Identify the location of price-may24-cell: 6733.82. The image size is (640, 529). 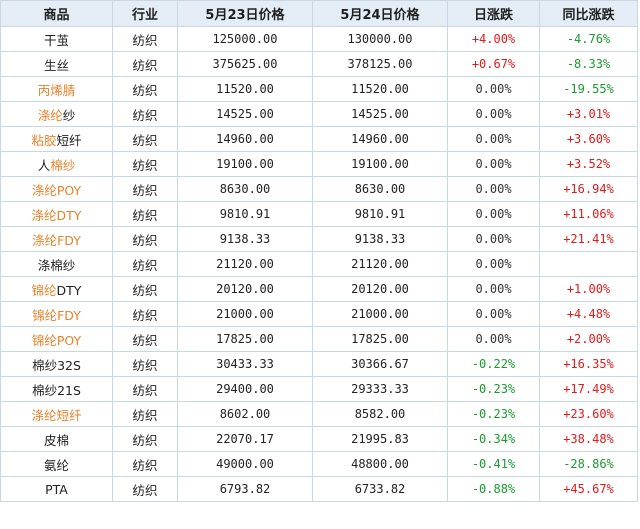
(380, 489).